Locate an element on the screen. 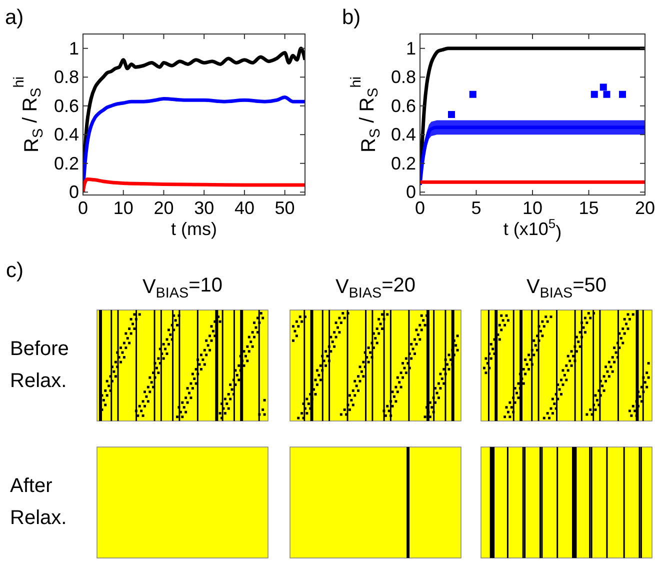 The image size is (655, 566). line-series is located at coordinates (194, 185).